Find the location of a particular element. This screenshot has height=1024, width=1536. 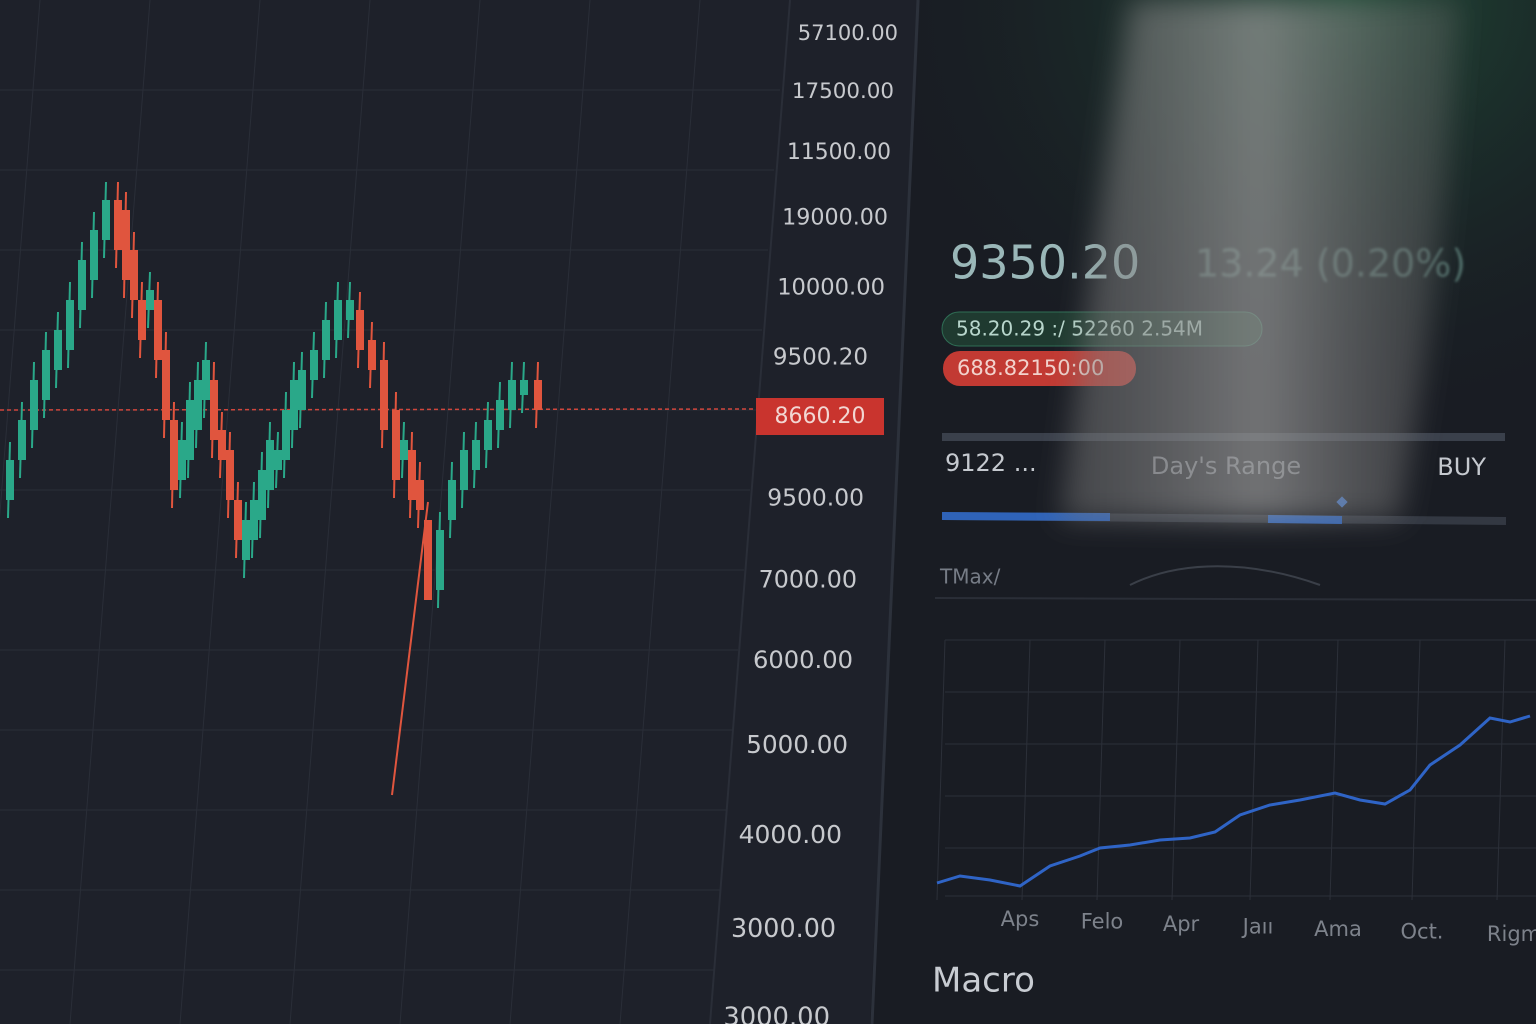

month-label: Oct. is located at coordinates (1422, 932).